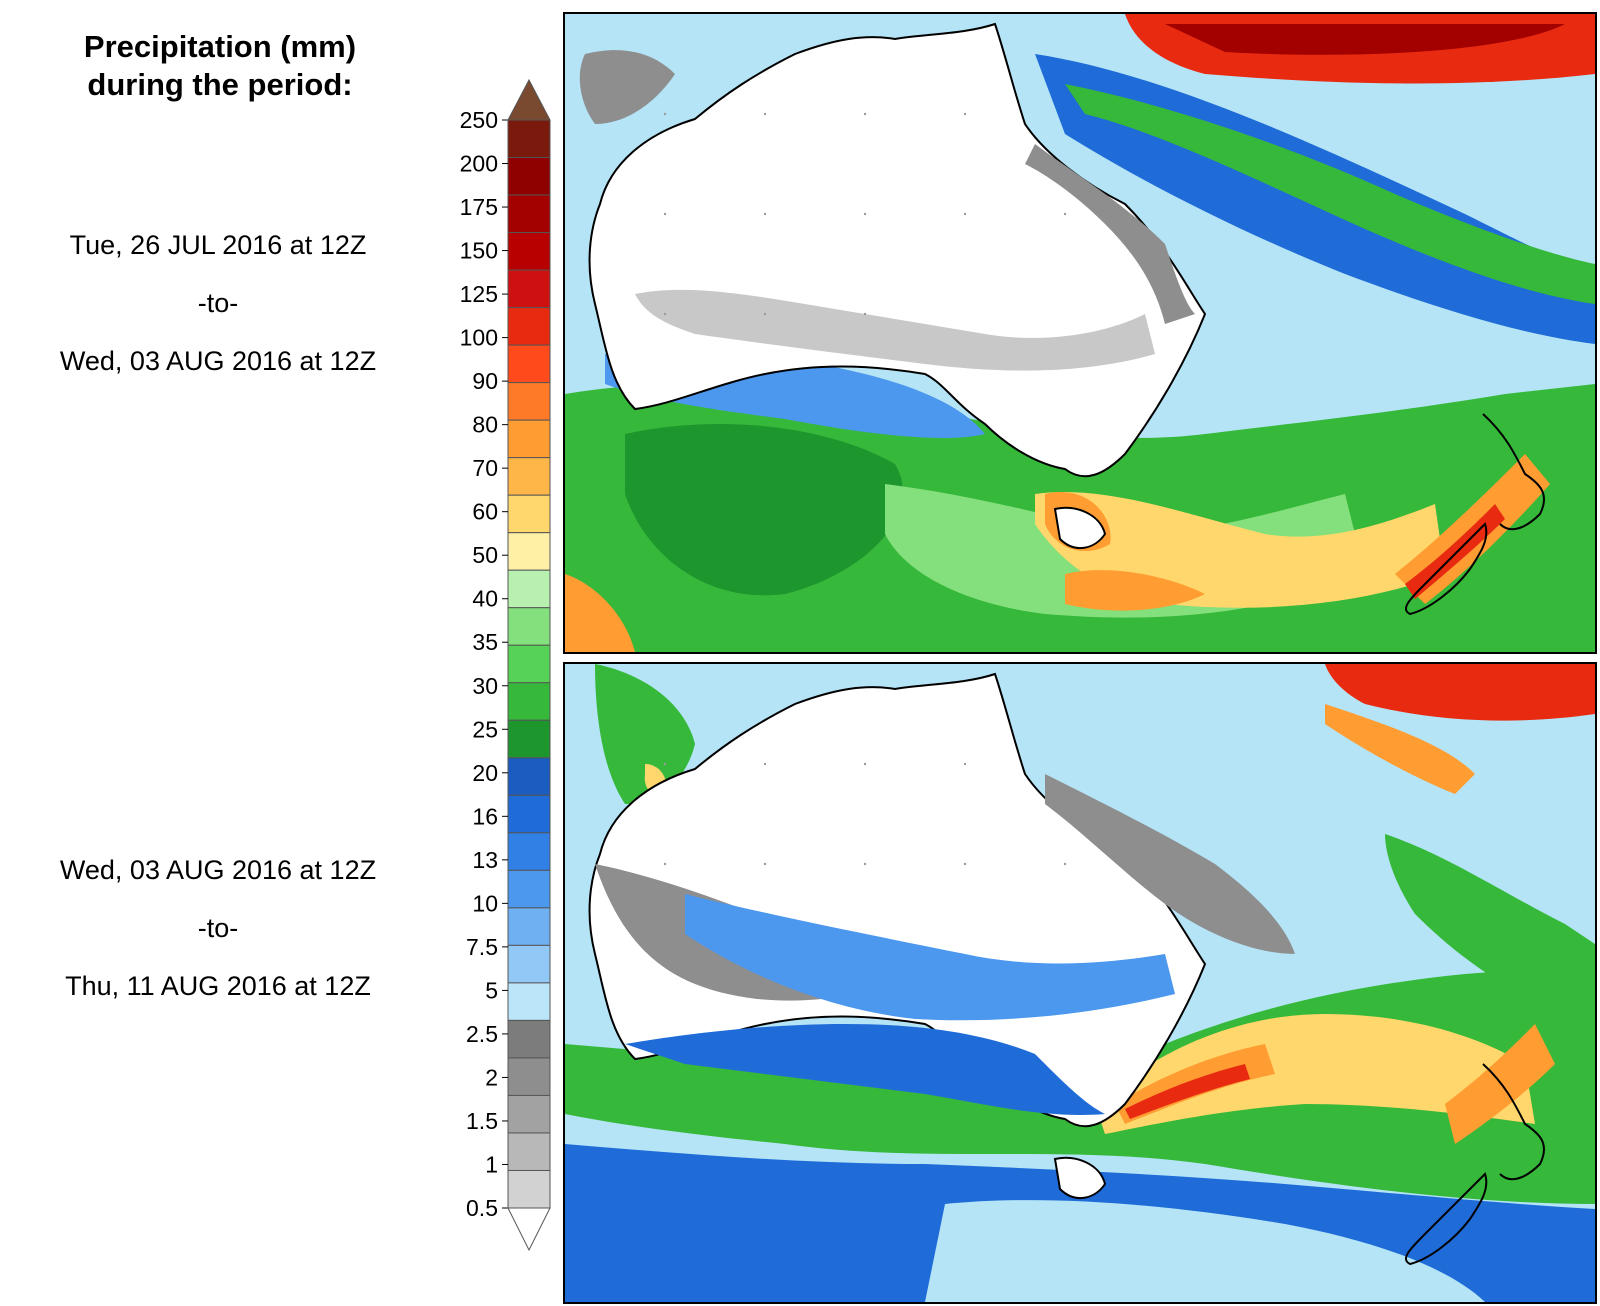  I want to click on colorbar-tick-label: 125, so click(479, 294).